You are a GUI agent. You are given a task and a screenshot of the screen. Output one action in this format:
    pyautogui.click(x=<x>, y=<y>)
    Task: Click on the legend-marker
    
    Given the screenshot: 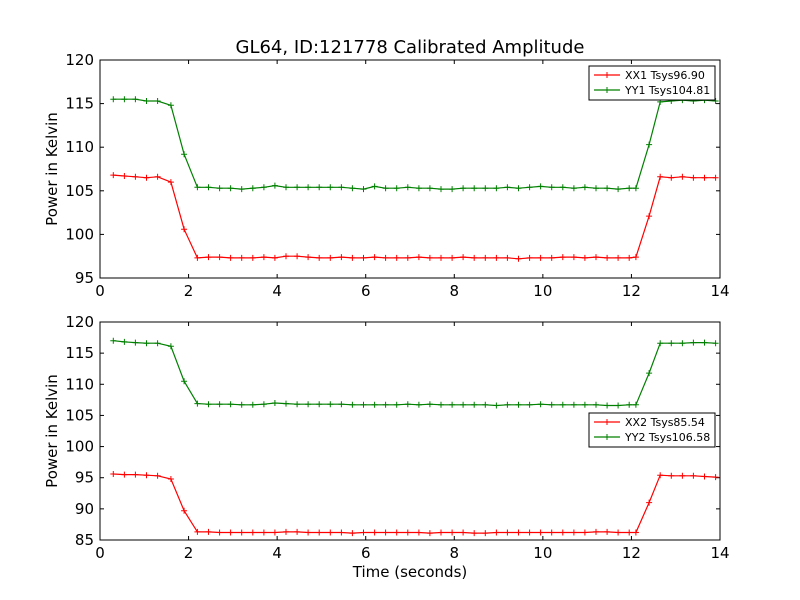 What is the action you would take?
    pyautogui.click(x=607, y=90)
    